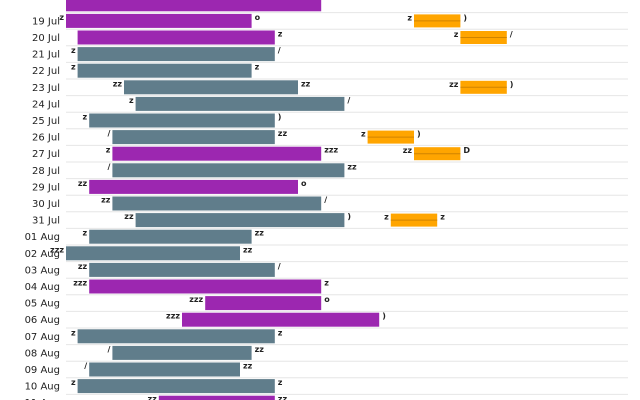 The image size is (640, 400). I want to click on date-tick-label: 19 Jul, so click(46, 21).